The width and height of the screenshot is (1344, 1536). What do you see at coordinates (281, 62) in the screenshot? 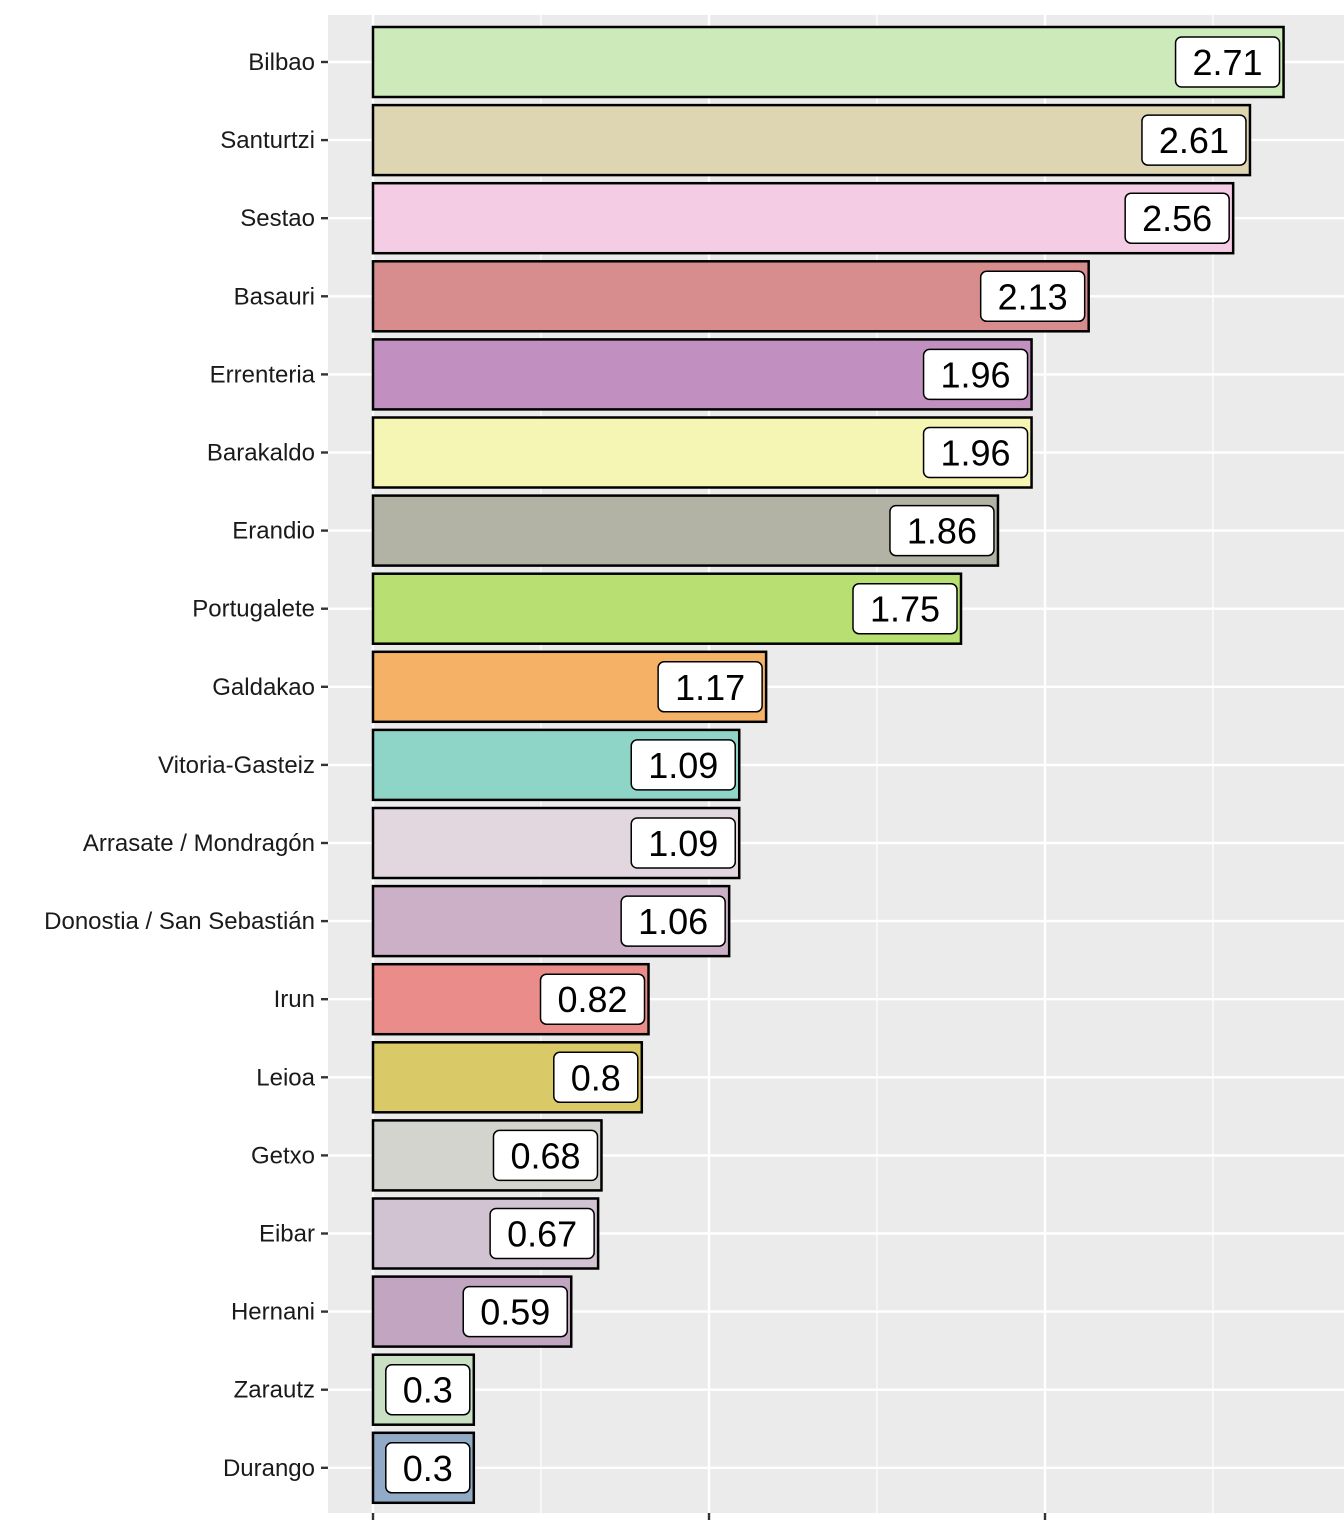
I see `y-tick-label: Bilbao` at bounding box center [281, 62].